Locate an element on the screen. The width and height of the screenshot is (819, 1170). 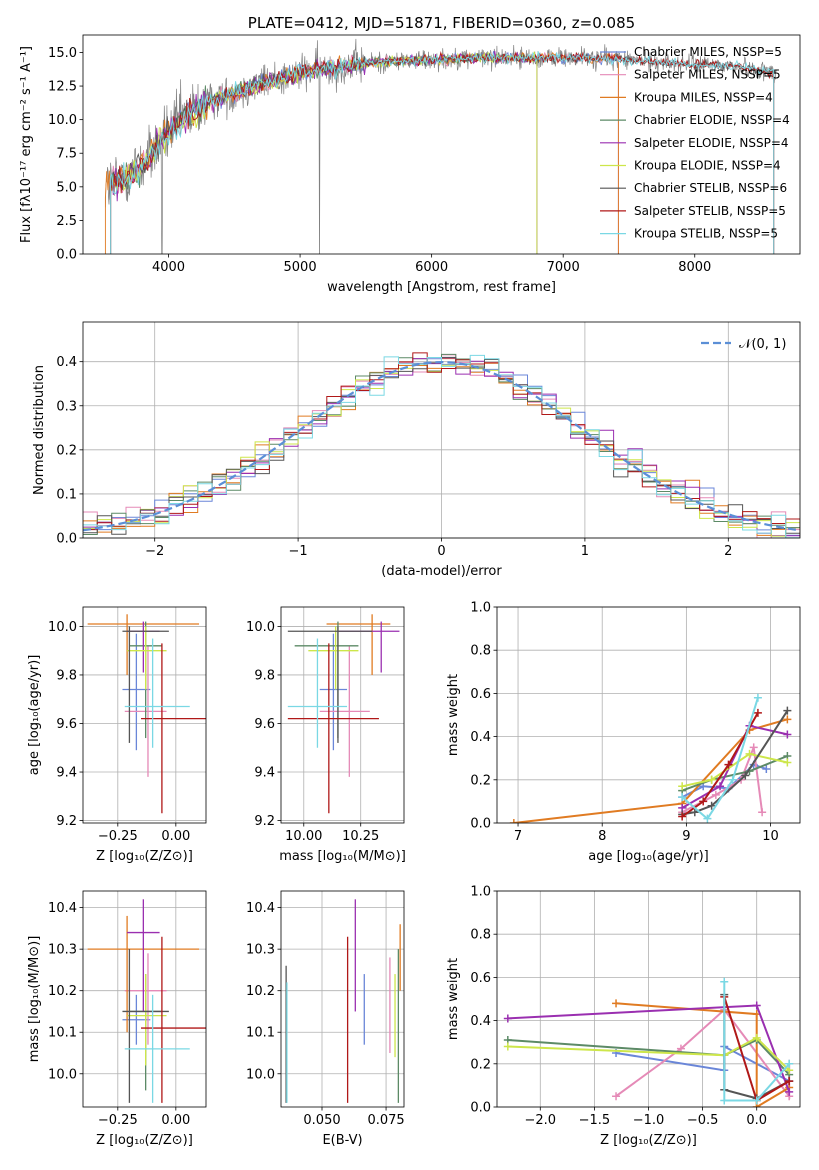
x-tick-label: −1.0 is located at coordinates (649, 1120).